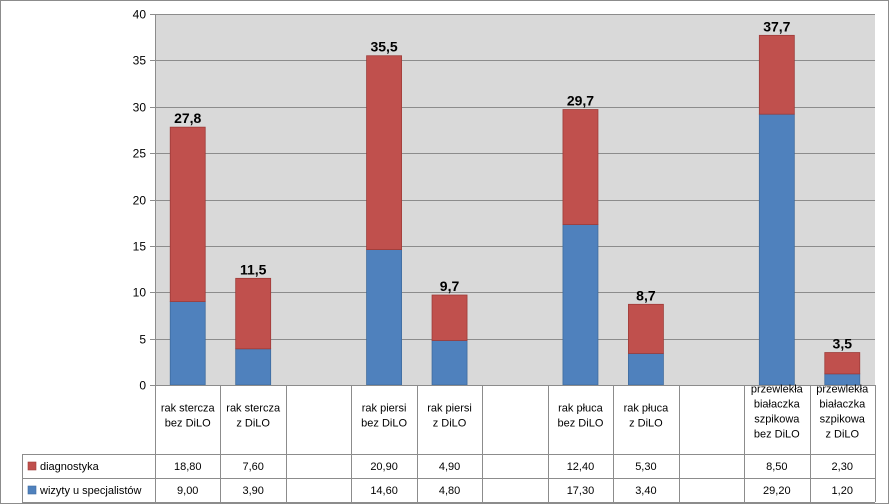 Image resolution: width=889 pixels, height=504 pixels. Describe the element at coordinates (842, 491) in the screenshot. I see `data-table-cell: 1,20` at that location.